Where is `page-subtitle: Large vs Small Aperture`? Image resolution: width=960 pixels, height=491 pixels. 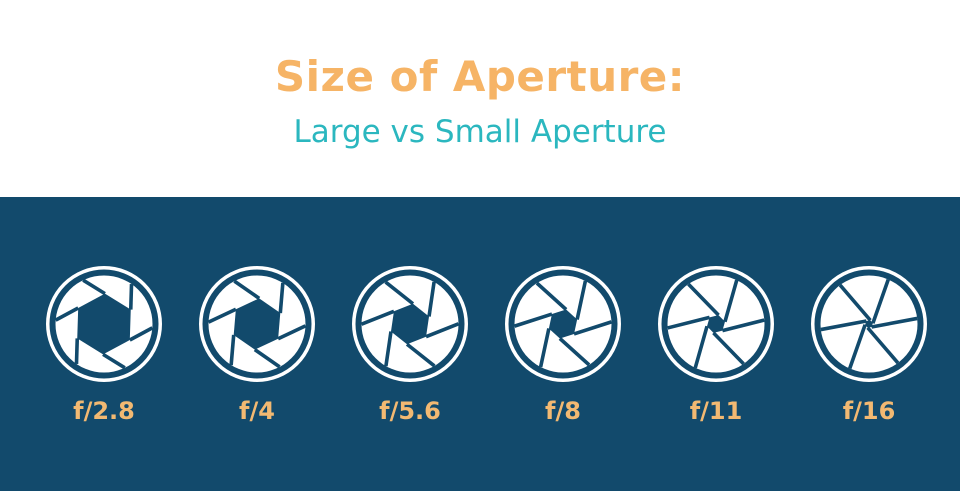 page-subtitle: Large vs Small Aperture is located at coordinates (480, 132).